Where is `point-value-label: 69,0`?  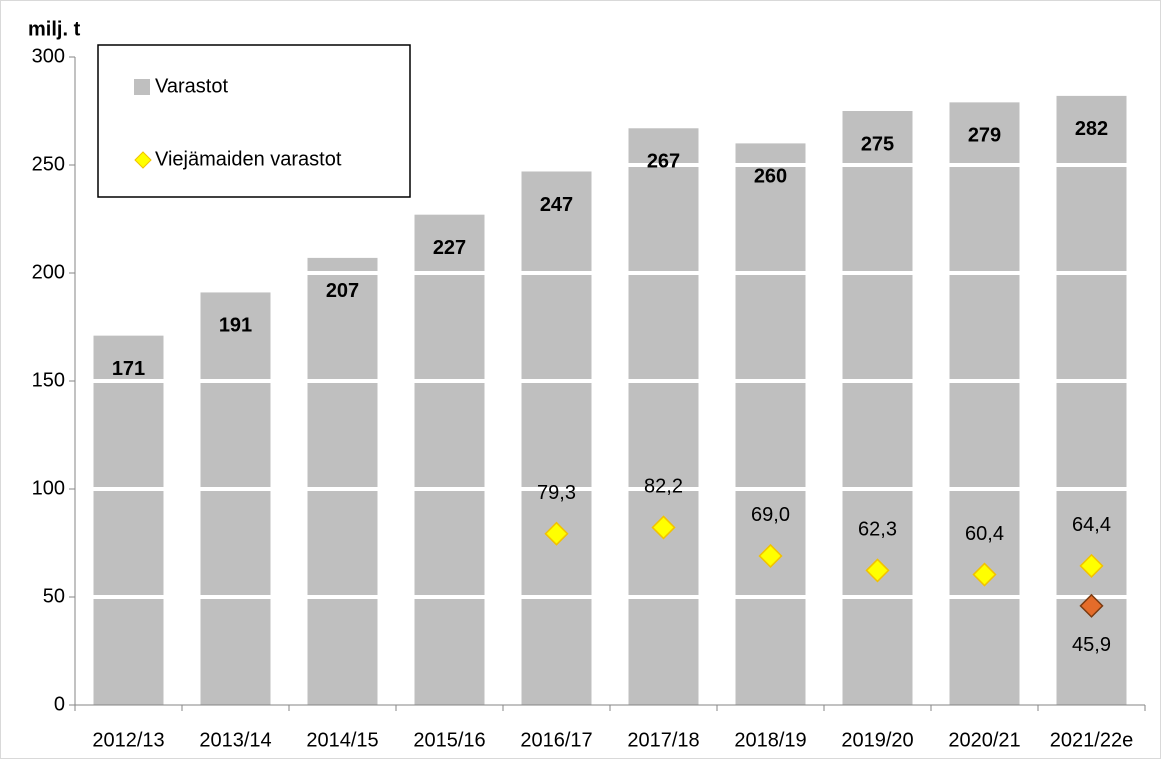
point-value-label: 69,0 is located at coordinates (770, 515).